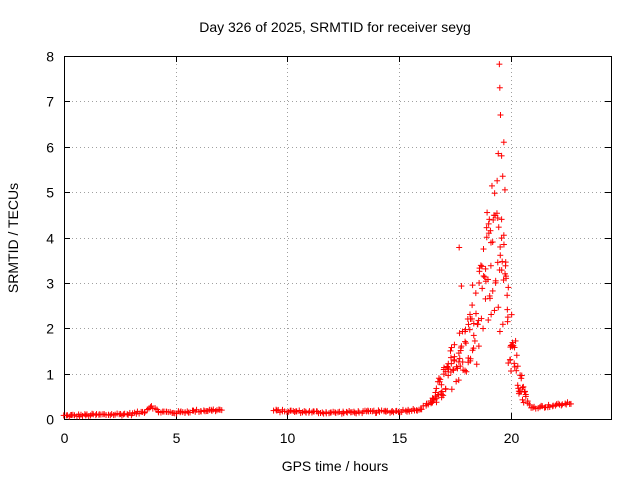 This screenshot has width=640, height=480. Describe the element at coordinates (50, 148) in the screenshot. I see `y-tick-label: 6` at that location.